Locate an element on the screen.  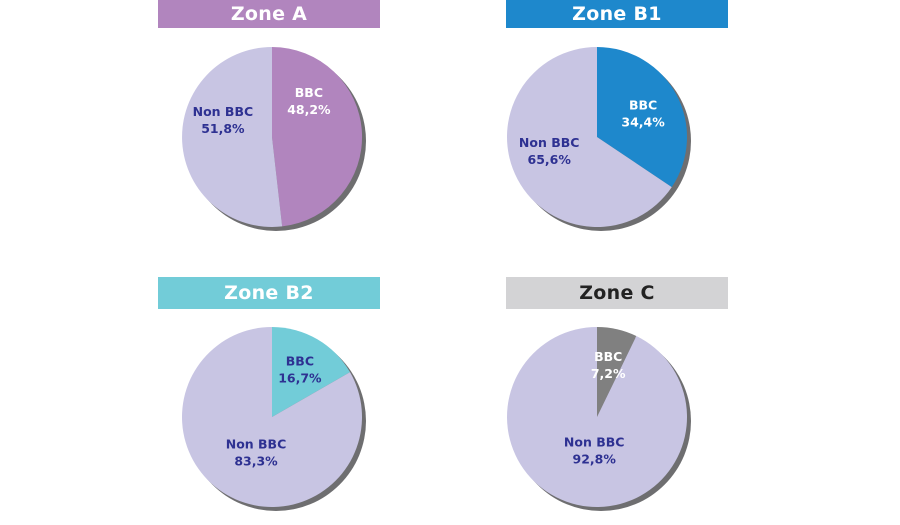
chart-zone-a: Zone A BBC 48,2% Non BBC 51,8% is located at coordinates (270, 125).